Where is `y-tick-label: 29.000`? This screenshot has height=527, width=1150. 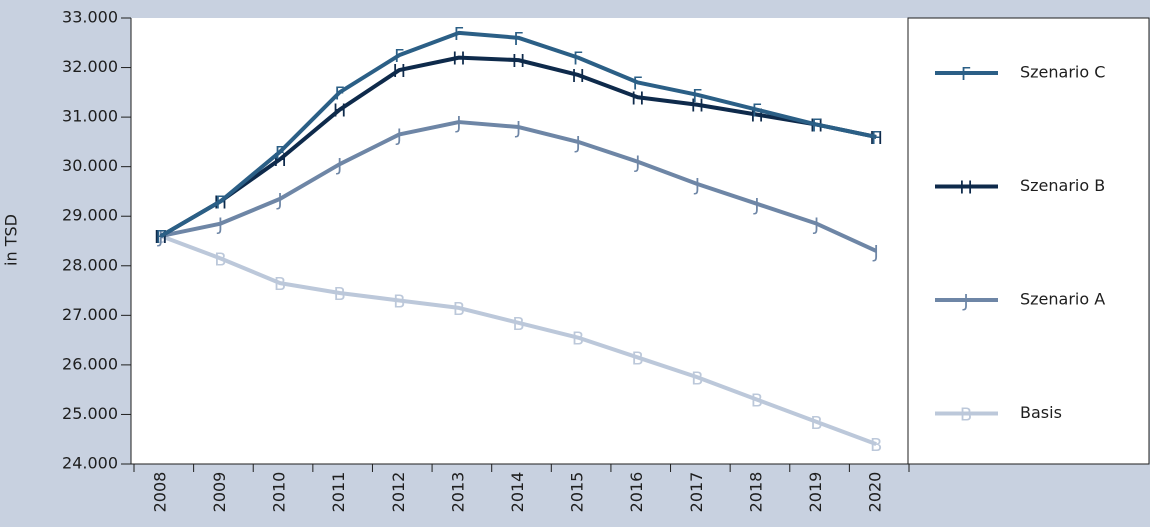 y-tick-label: 29.000 is located at coordinates (90, 215).